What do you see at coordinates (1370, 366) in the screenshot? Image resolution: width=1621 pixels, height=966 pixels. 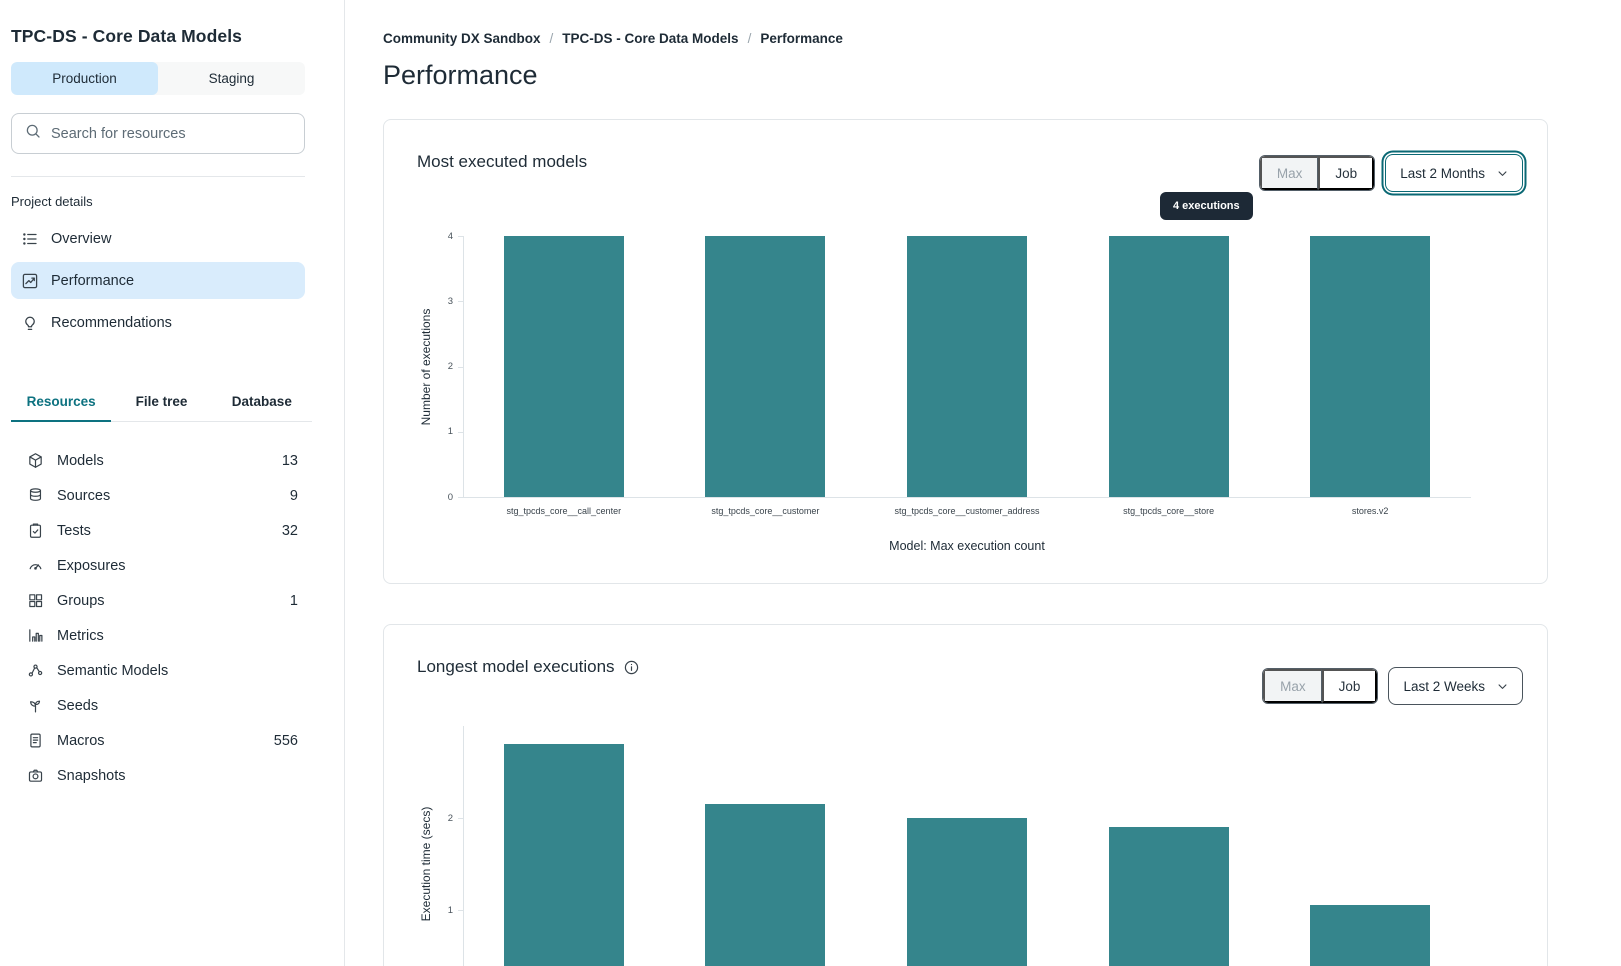 I see `bar-stores.v2` at bounding box center [1370, 366].